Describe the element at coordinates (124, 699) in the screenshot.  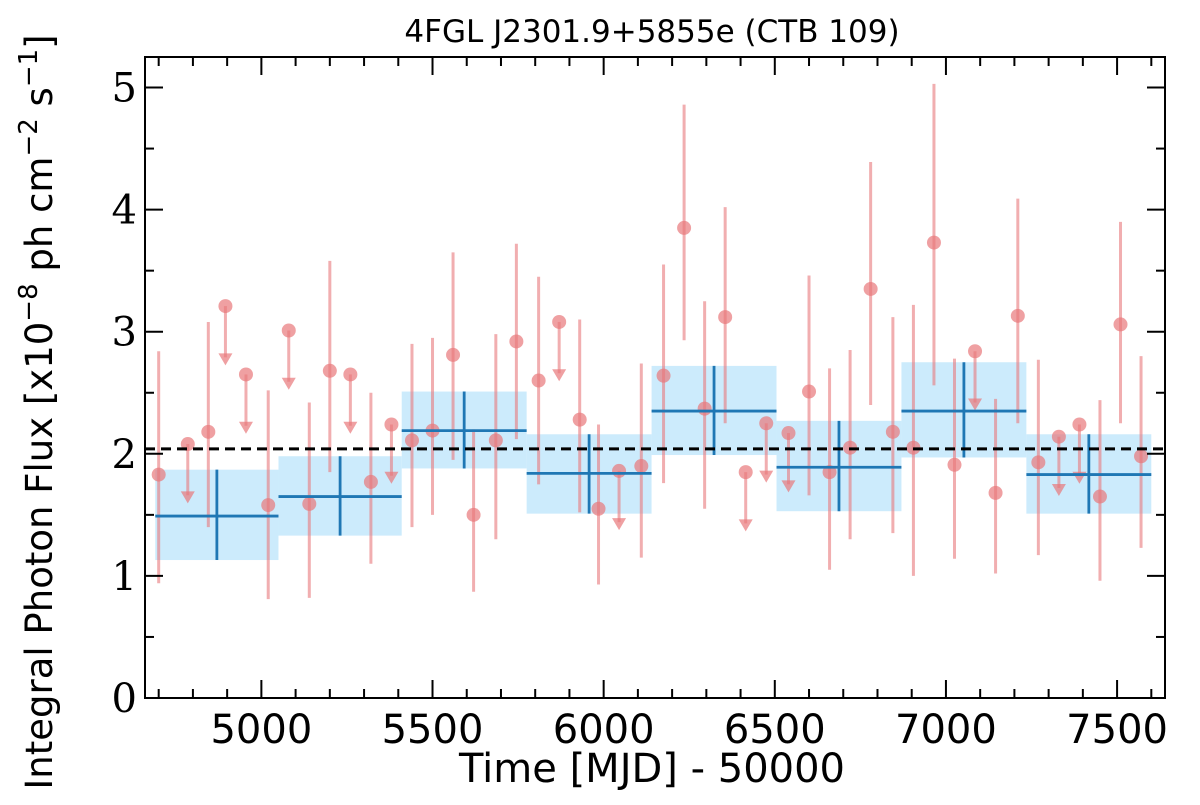
I see `y-tick-label: 0` at that location.